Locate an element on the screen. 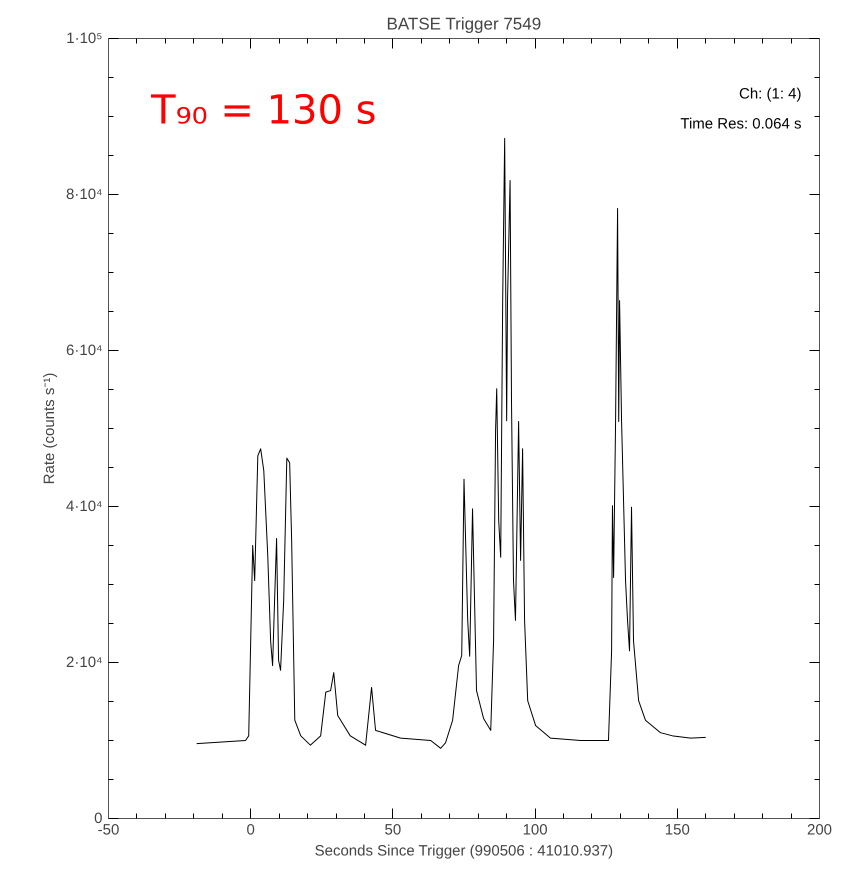 The width and height of the screenshot is (846, 872). y-axis-title: Rate (counts s⁻¹) is located at coordinates (49, 428).